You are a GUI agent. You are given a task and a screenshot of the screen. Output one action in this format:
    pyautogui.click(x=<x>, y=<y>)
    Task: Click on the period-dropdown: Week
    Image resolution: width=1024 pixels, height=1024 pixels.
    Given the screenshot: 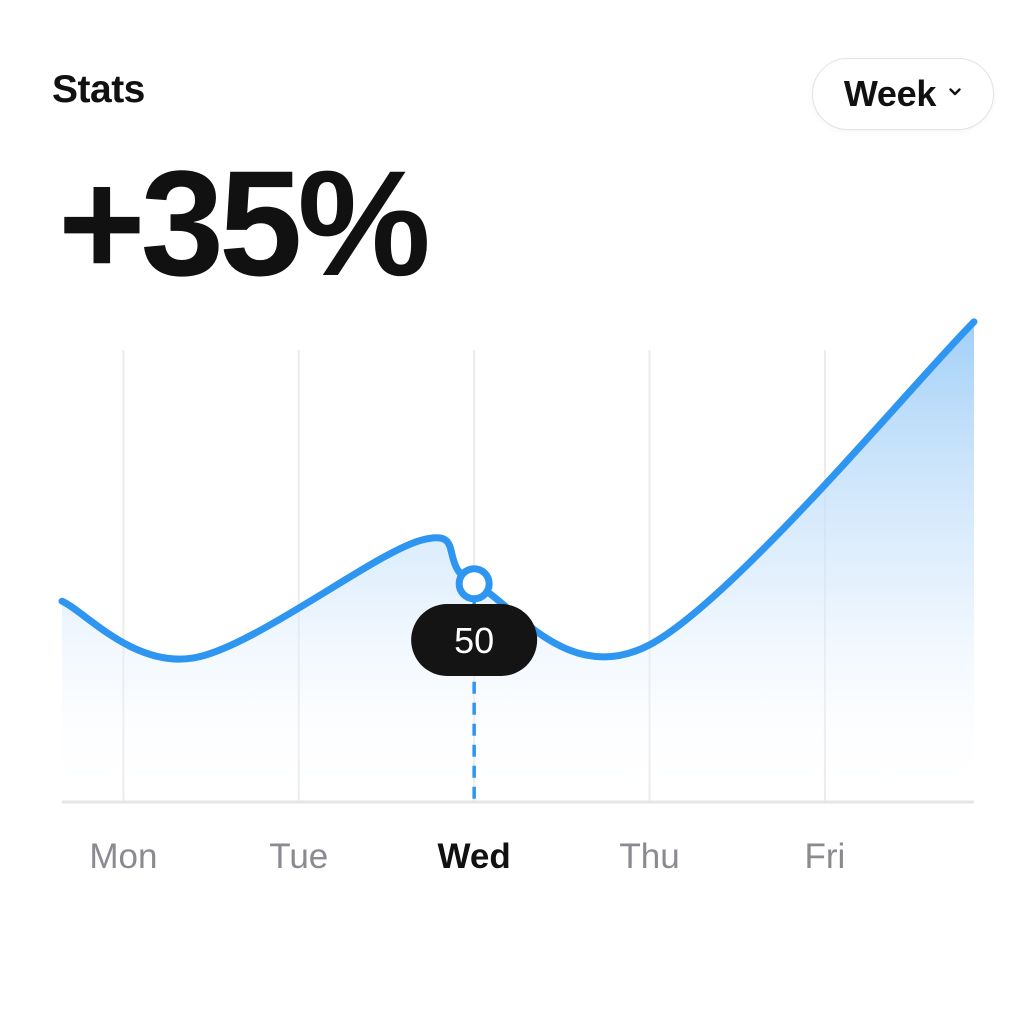 What is the action you would take?
    pyautogui.click(x=903, y=94)
    